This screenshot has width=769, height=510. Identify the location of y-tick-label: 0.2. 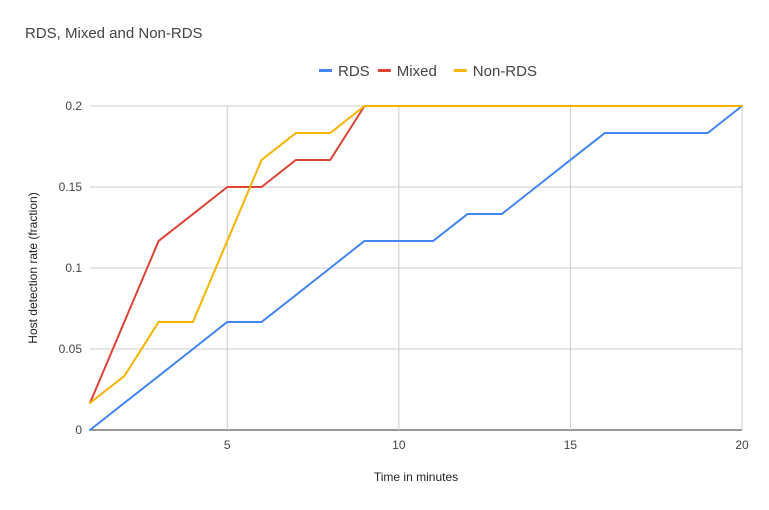
(73, 106).